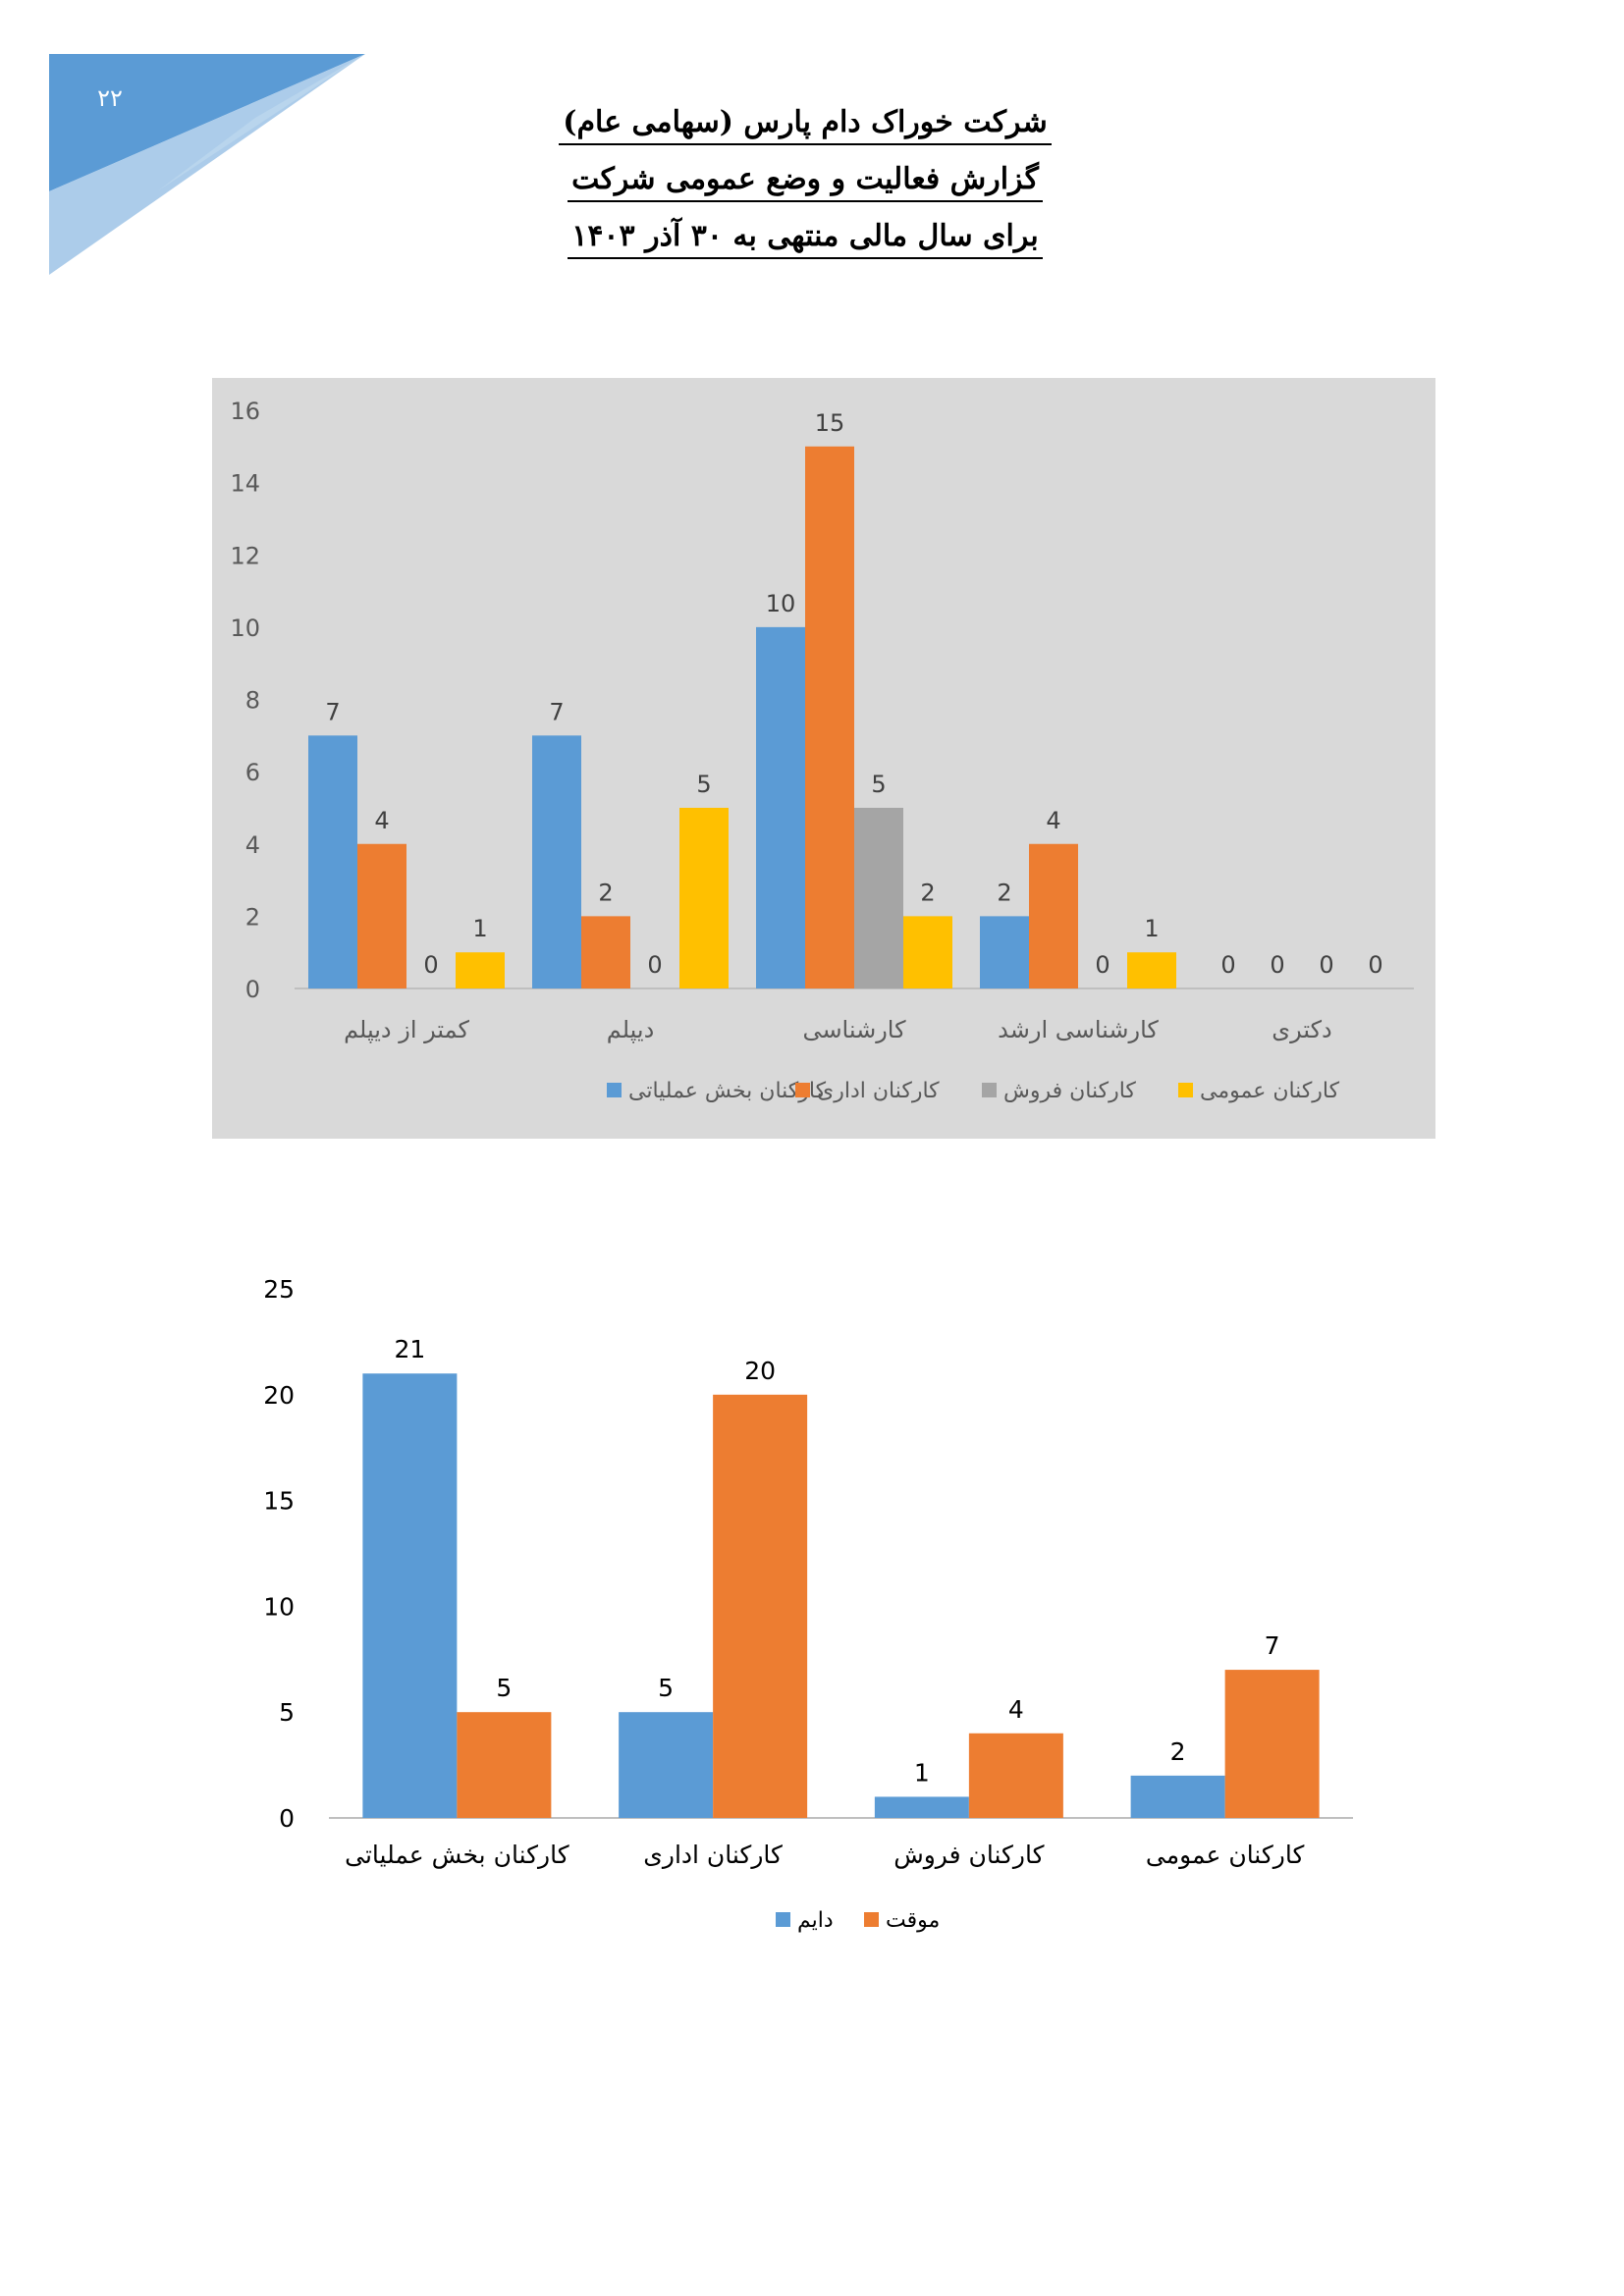 Image resolution: width=1624 pixels, height=2296 pixels. I want to click on corner-decoration, so click(207, 164).